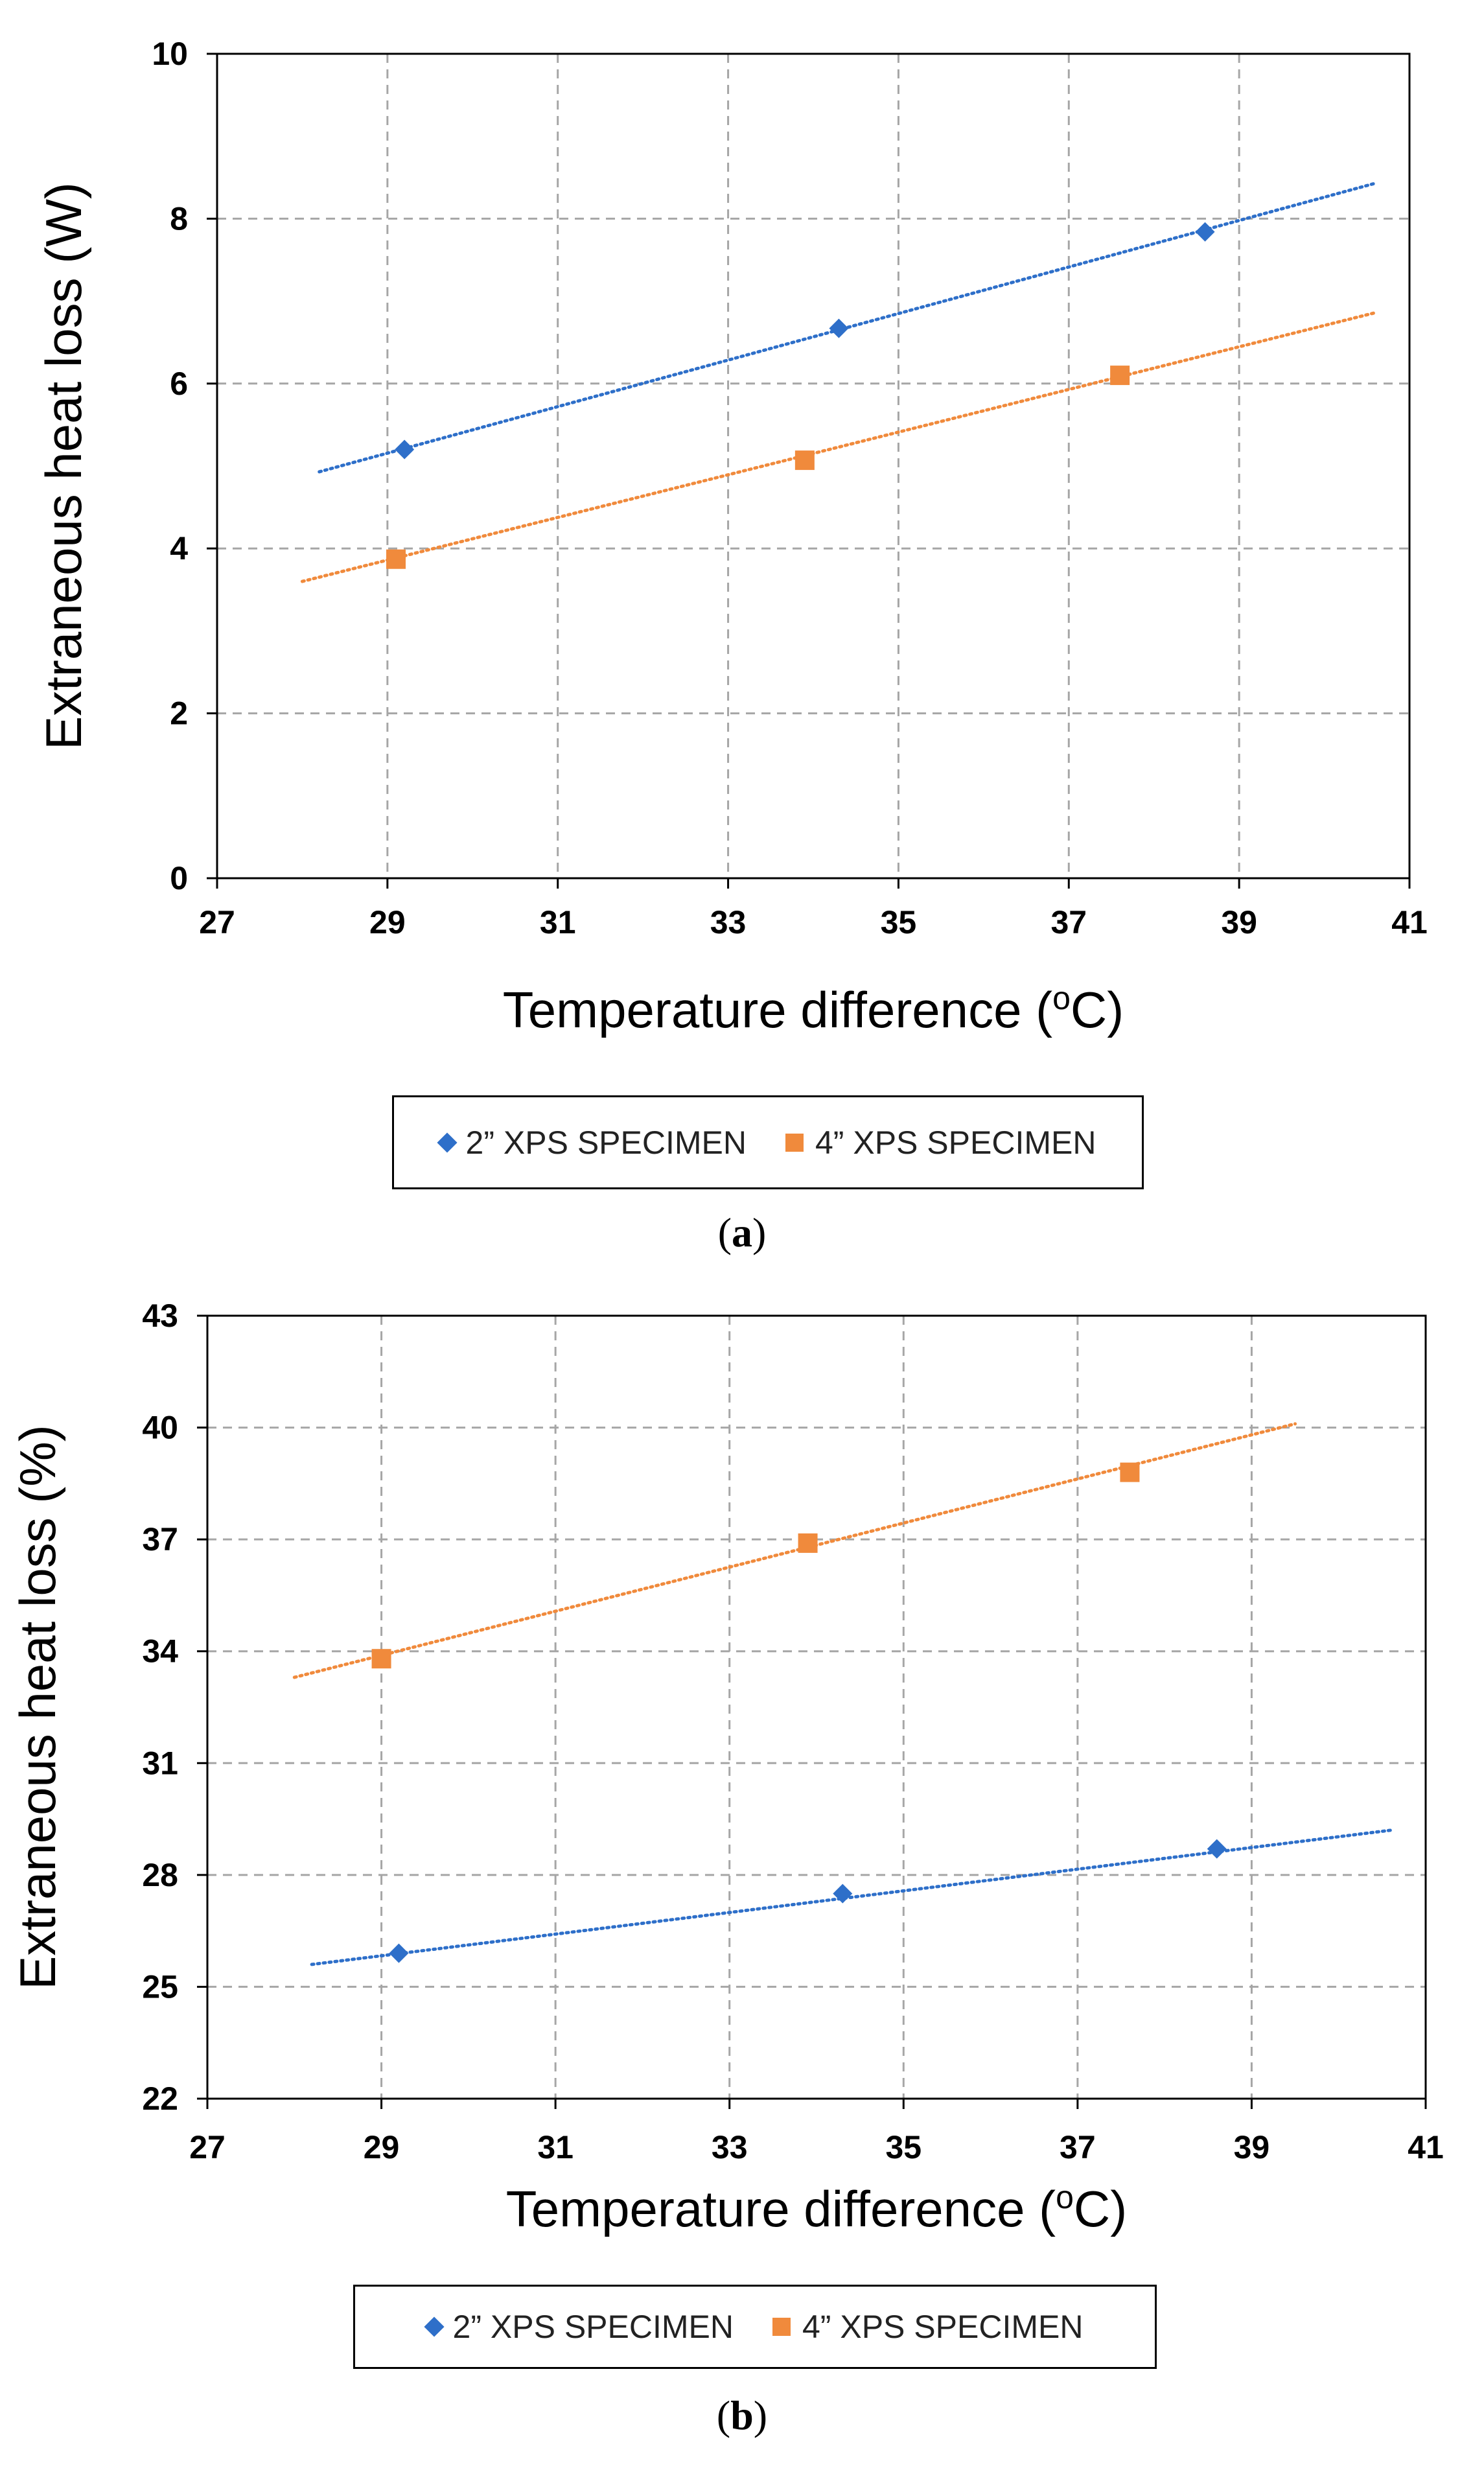 Image resolution: width=1484 pixels, height=2483 pixels. I want to click on y-axis-title: Extraneous heat loss (%), so click(37, 1707).